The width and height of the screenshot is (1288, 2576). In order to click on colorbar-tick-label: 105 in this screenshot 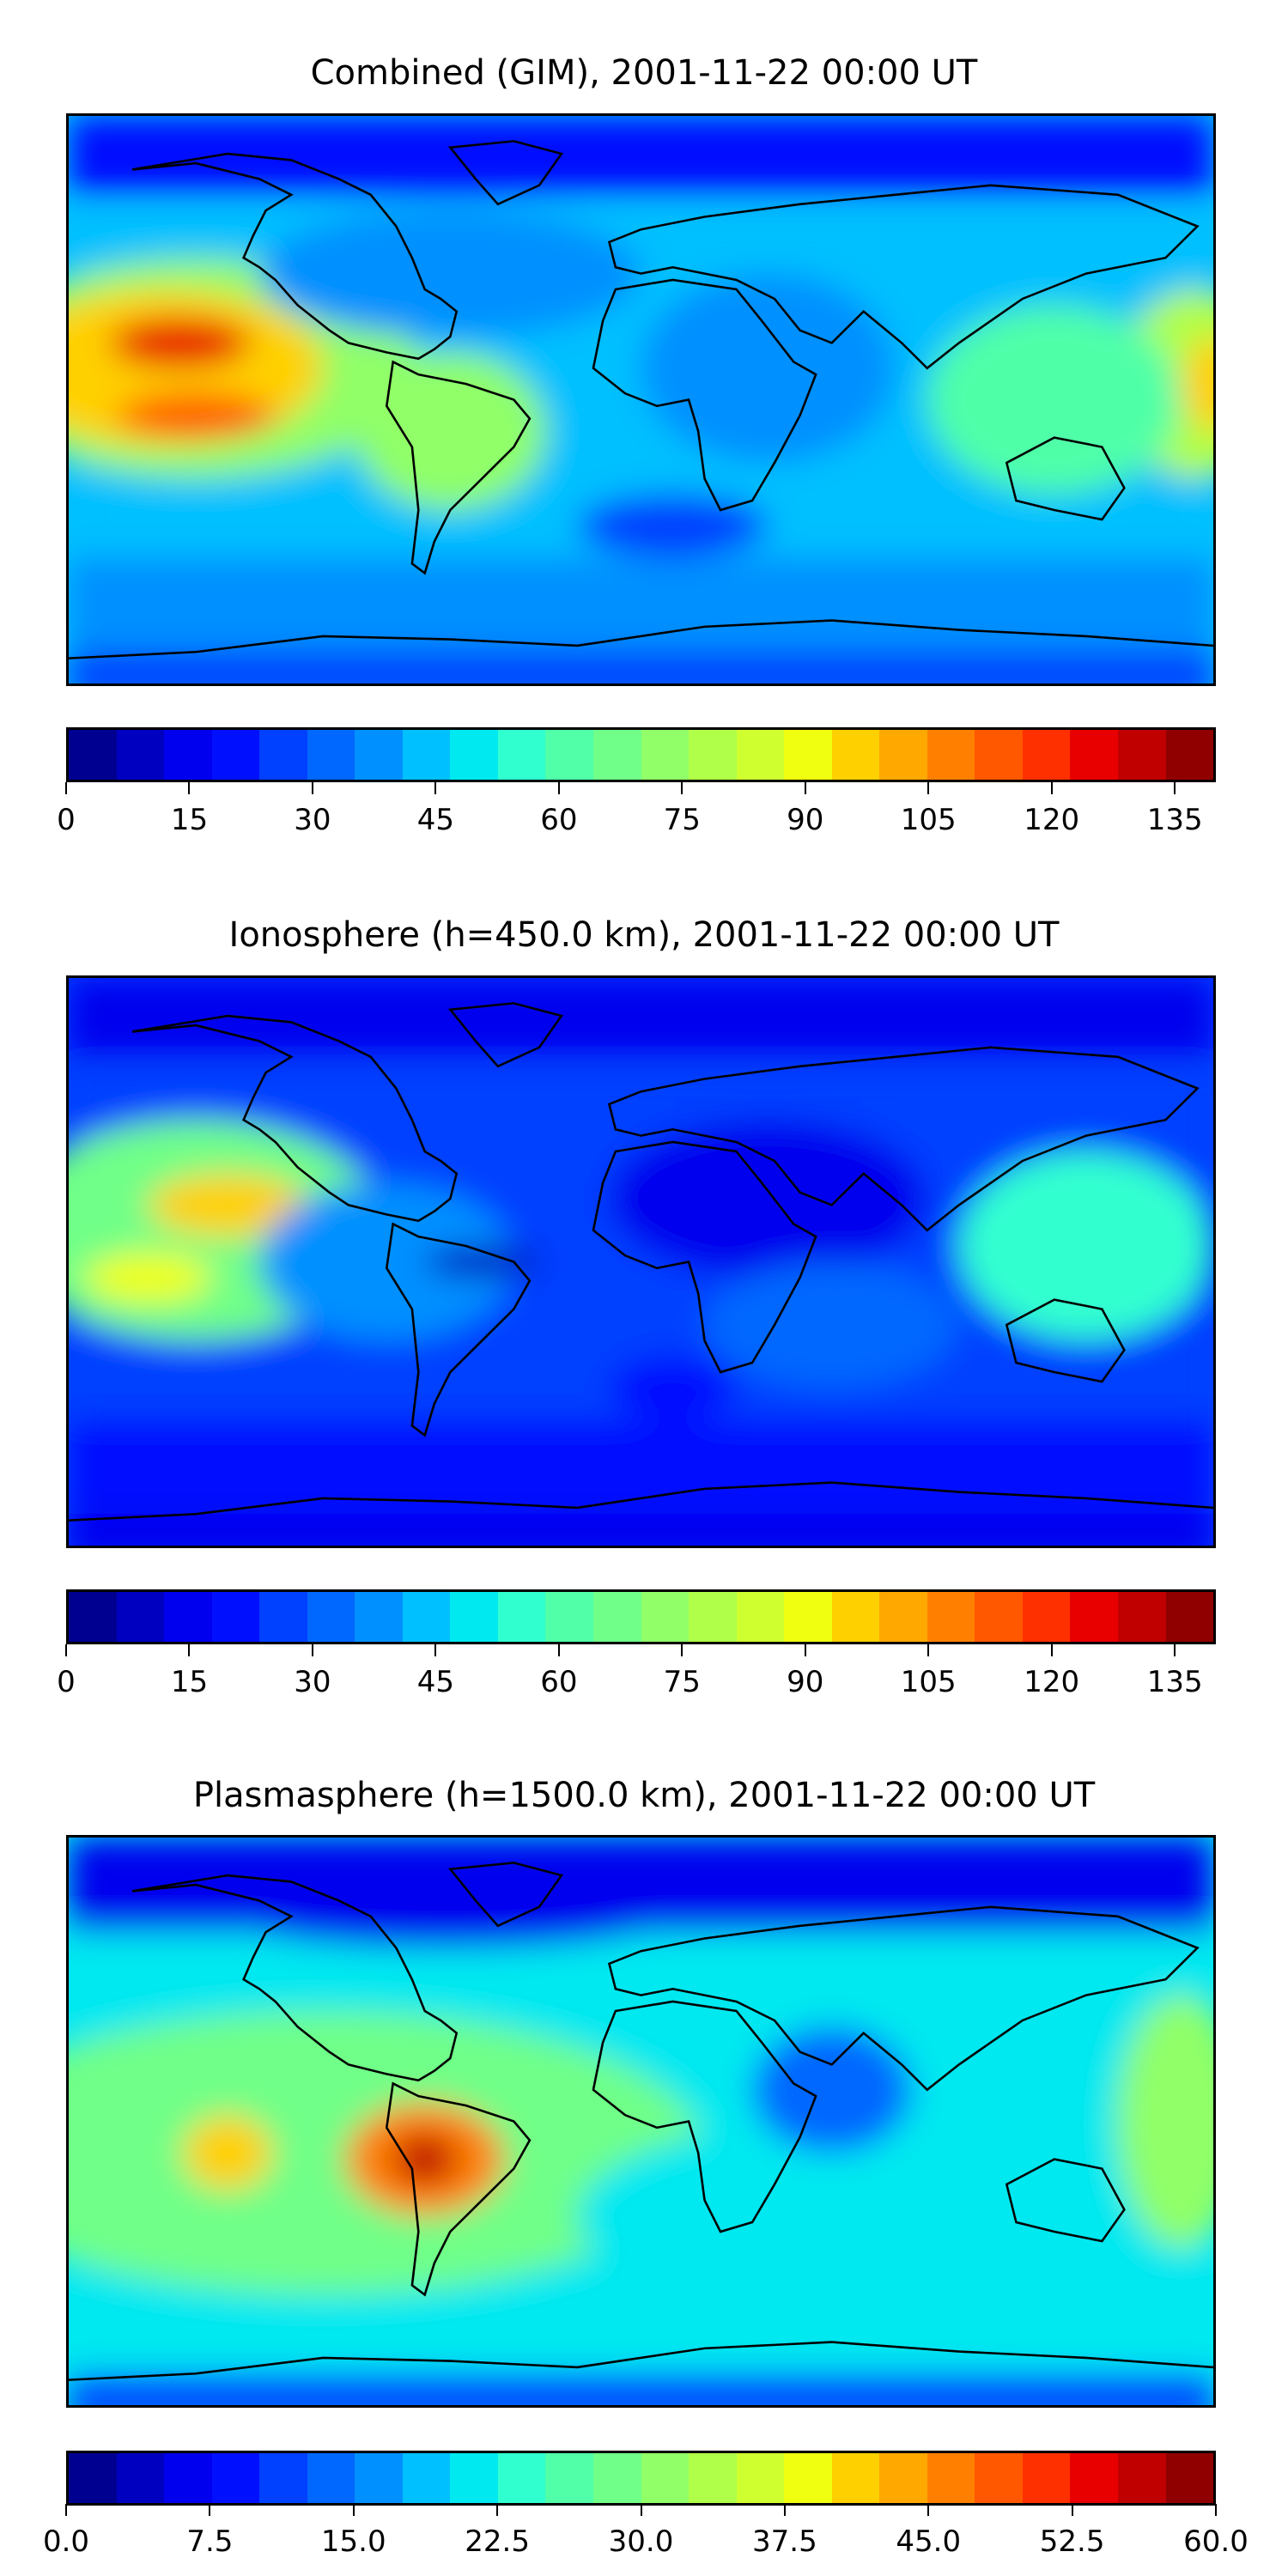, I will do `click(929, 1682)`.